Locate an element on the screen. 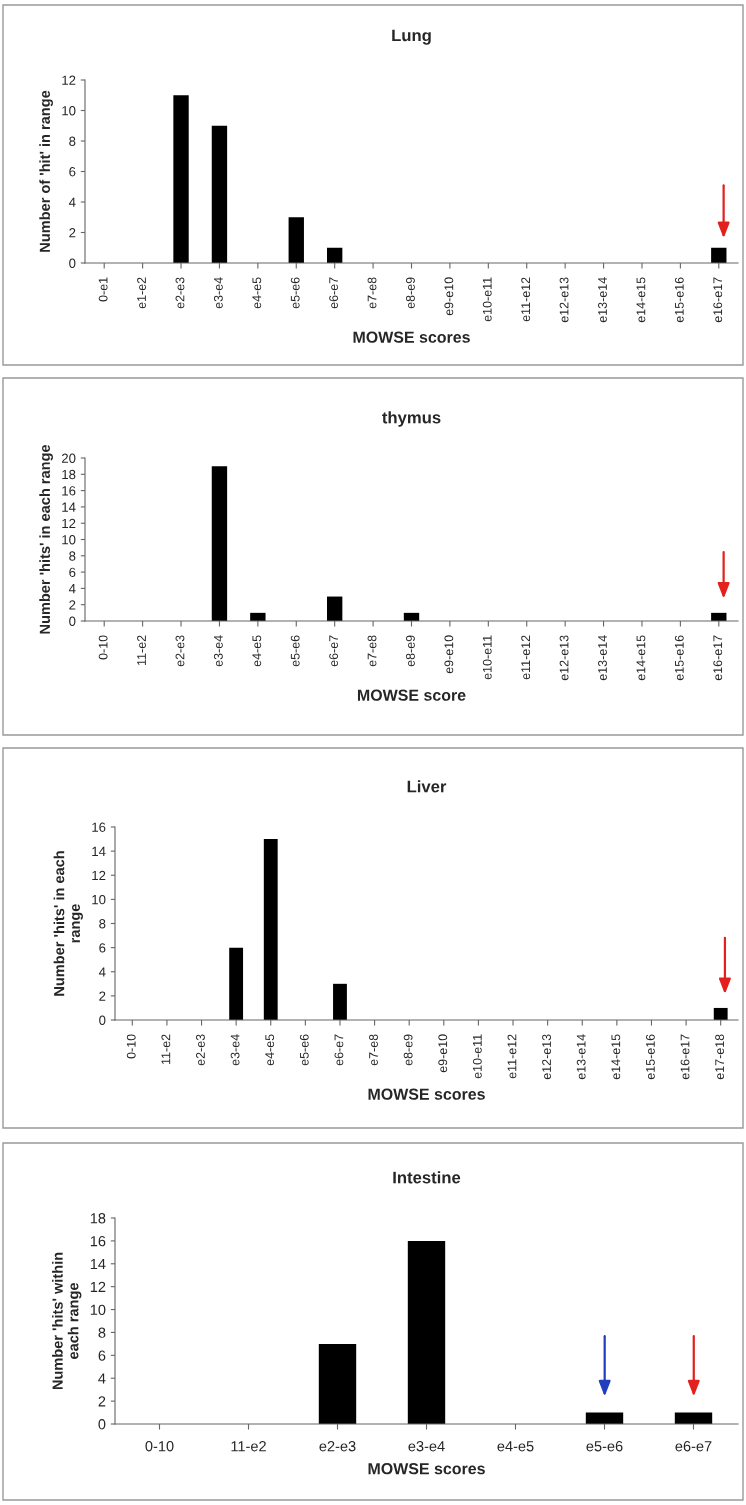 Image resolution: width=746 pixels, height=1505 pixels. x-tick-label: e1-e2 is located at coordinates (141, 293).